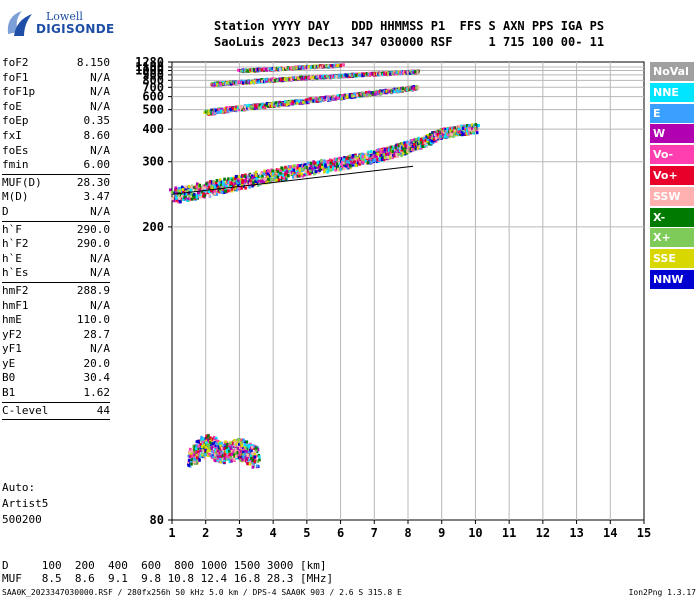  I want to click on param-value: N/A, so click(100, 211).